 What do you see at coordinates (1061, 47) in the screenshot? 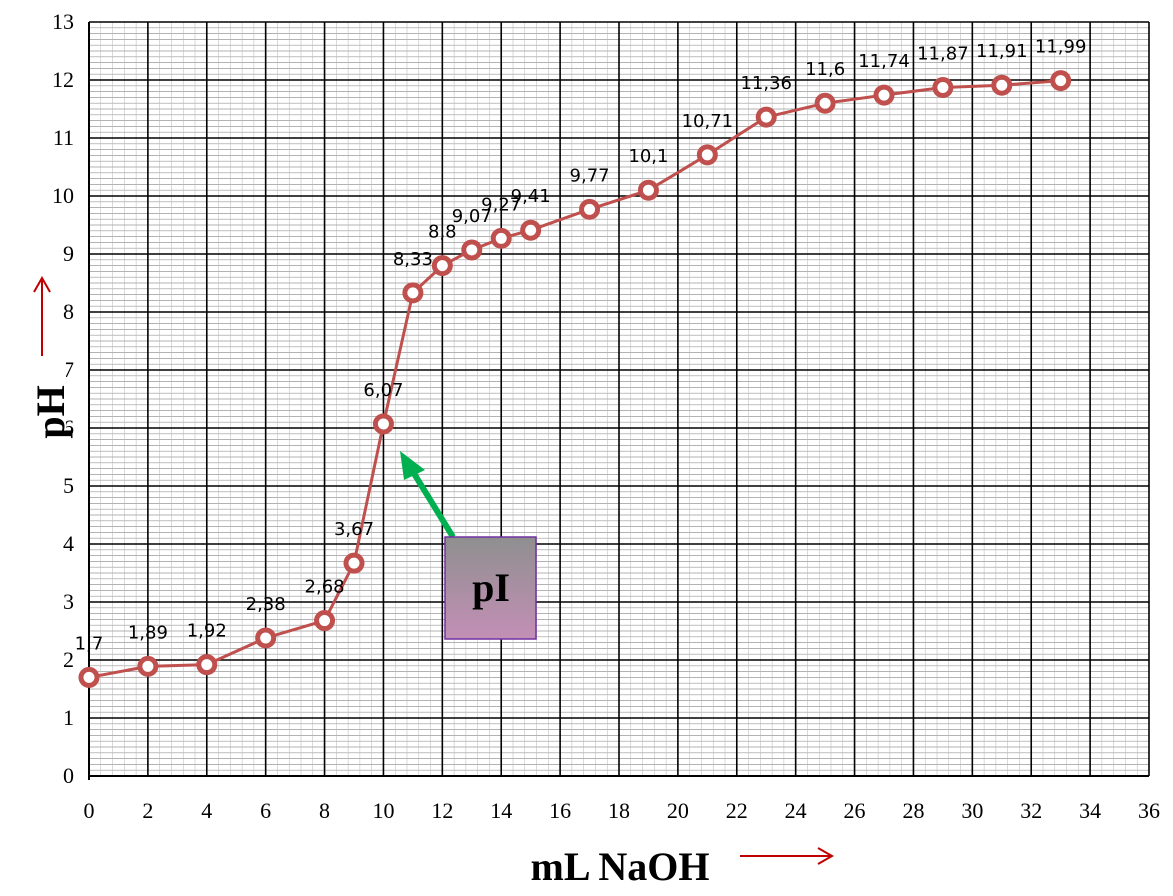
I see `data-label: 11,99` at bounding box center [1061, 47].